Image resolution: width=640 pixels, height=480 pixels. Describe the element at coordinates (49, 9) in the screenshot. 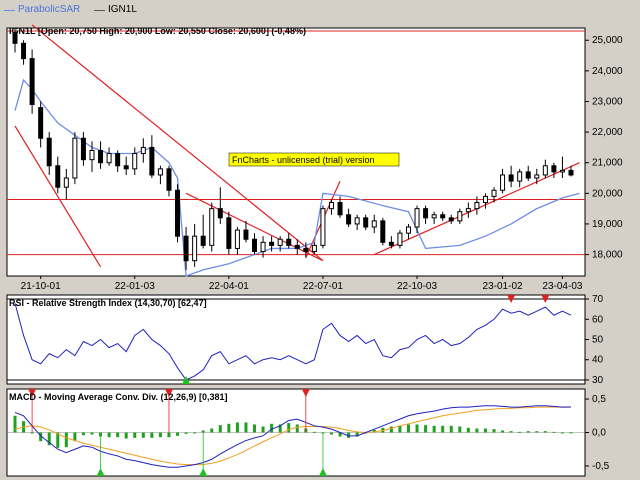

I see `tab-label: ParabolicSAR` at that location.